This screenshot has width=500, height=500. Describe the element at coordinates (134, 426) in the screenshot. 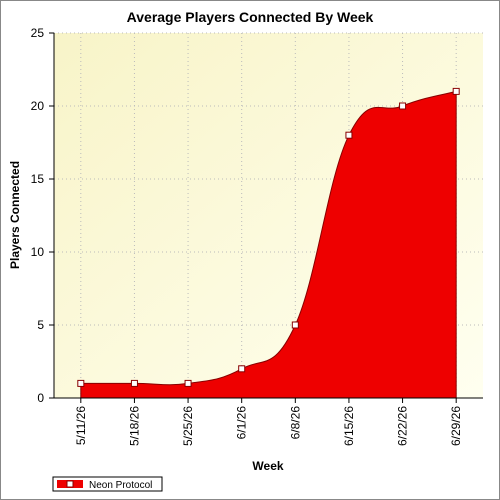

I see `x-tick-label: 5/18/26` at that location.